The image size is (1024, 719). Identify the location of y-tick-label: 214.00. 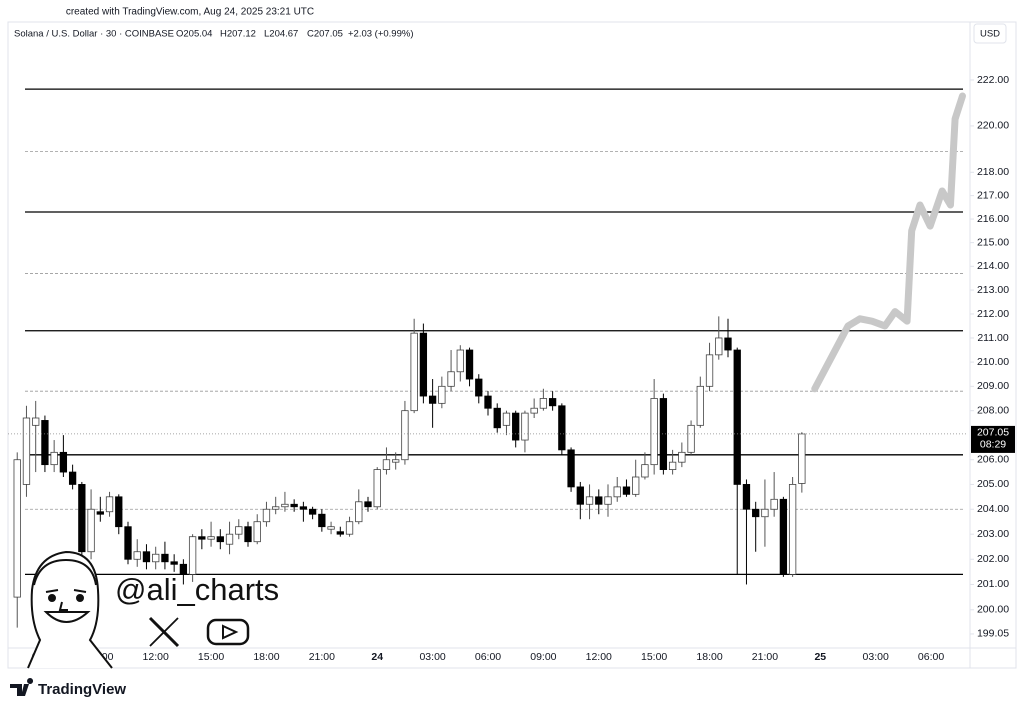
(993, 266).